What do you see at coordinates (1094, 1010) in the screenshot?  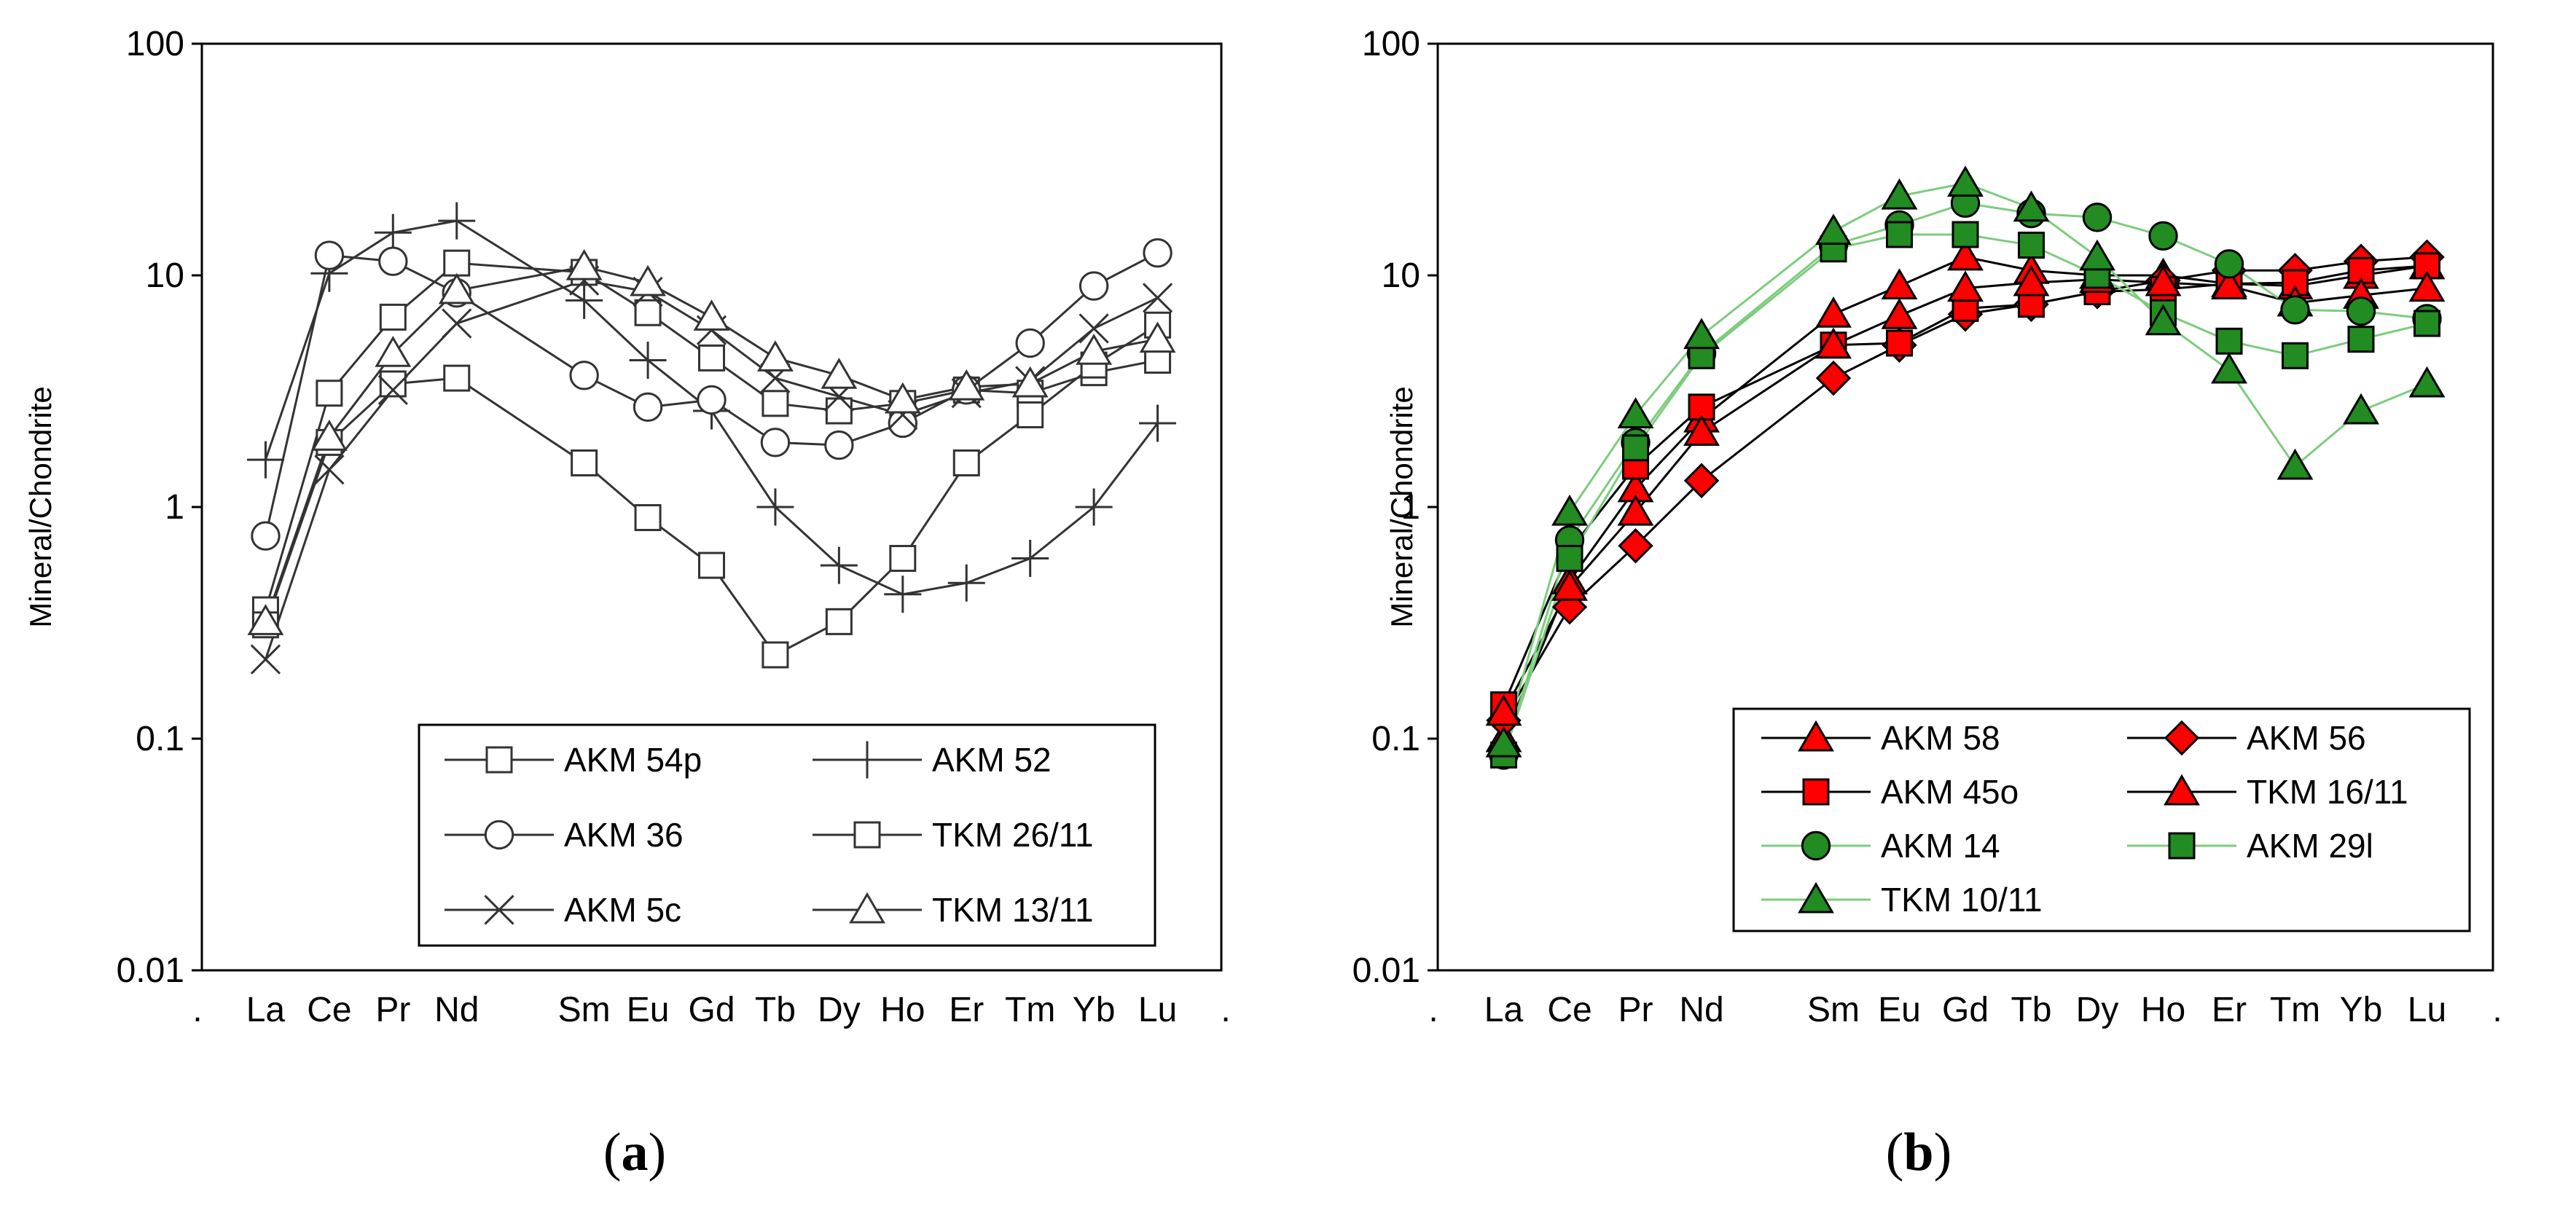 I see `x-tick-label: Yb` at bounding box center [1094, 1010].